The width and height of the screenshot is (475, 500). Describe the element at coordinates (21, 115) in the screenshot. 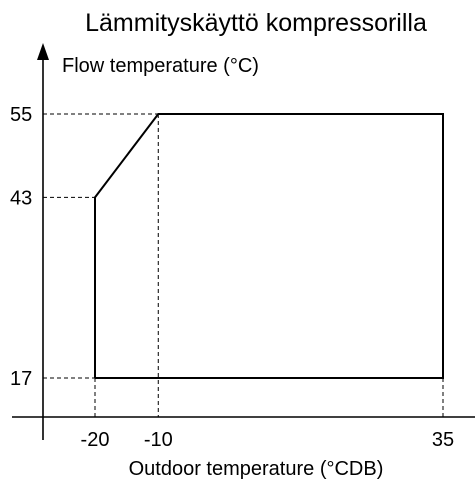

I see `y-tick-label: 55` at that location.